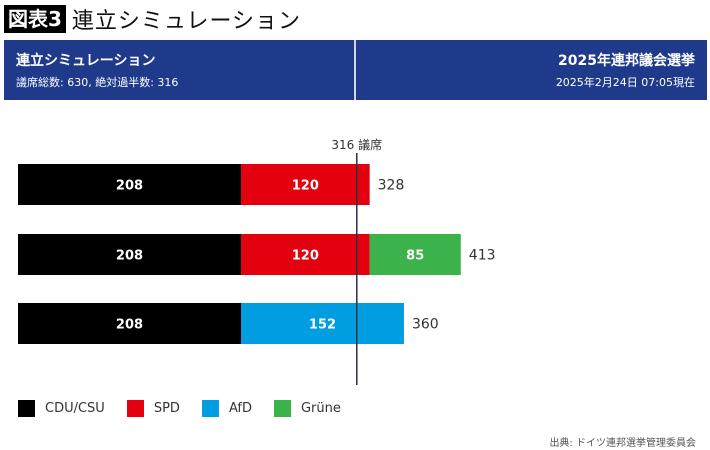 The image size is (710, 450). I want to click on legend-item-spd: SPD, so click(153, 408).